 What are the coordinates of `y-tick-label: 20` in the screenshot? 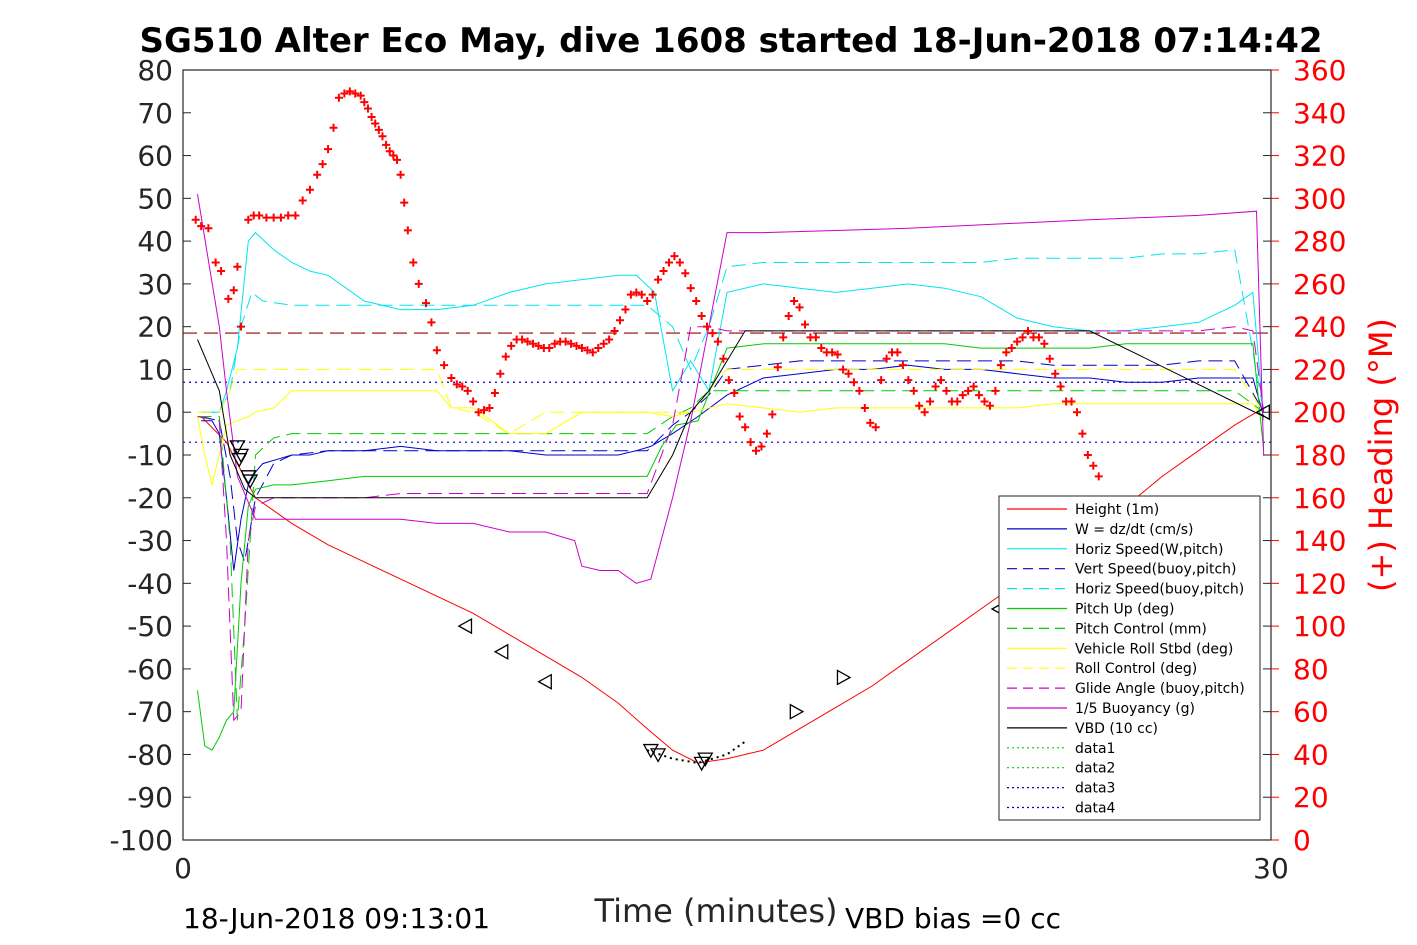 It's located at (155, 327).